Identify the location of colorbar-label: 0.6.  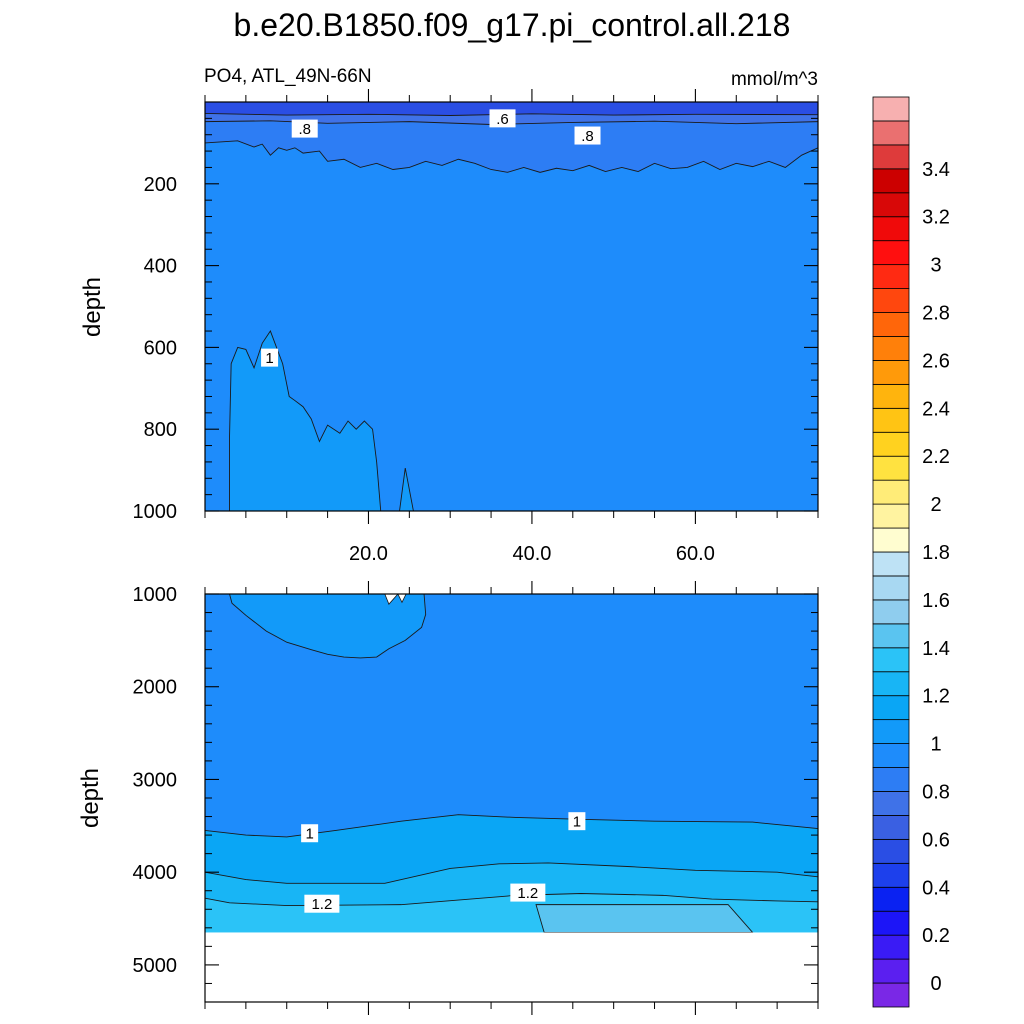
(936, 840).